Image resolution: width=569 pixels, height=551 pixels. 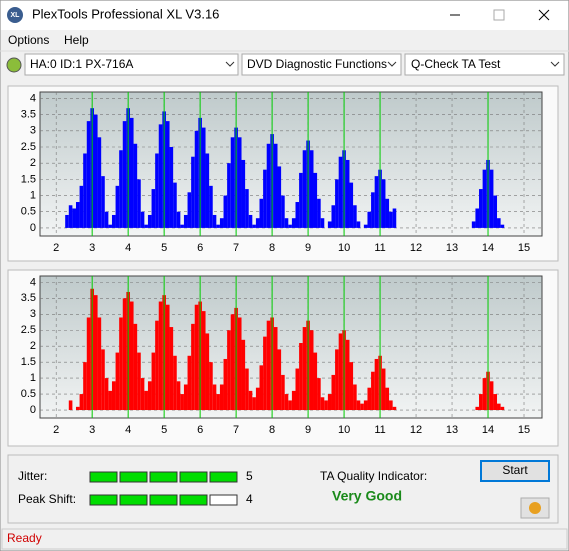 I want to click on peak-shift-value: 4, so click(x=249, y=499).